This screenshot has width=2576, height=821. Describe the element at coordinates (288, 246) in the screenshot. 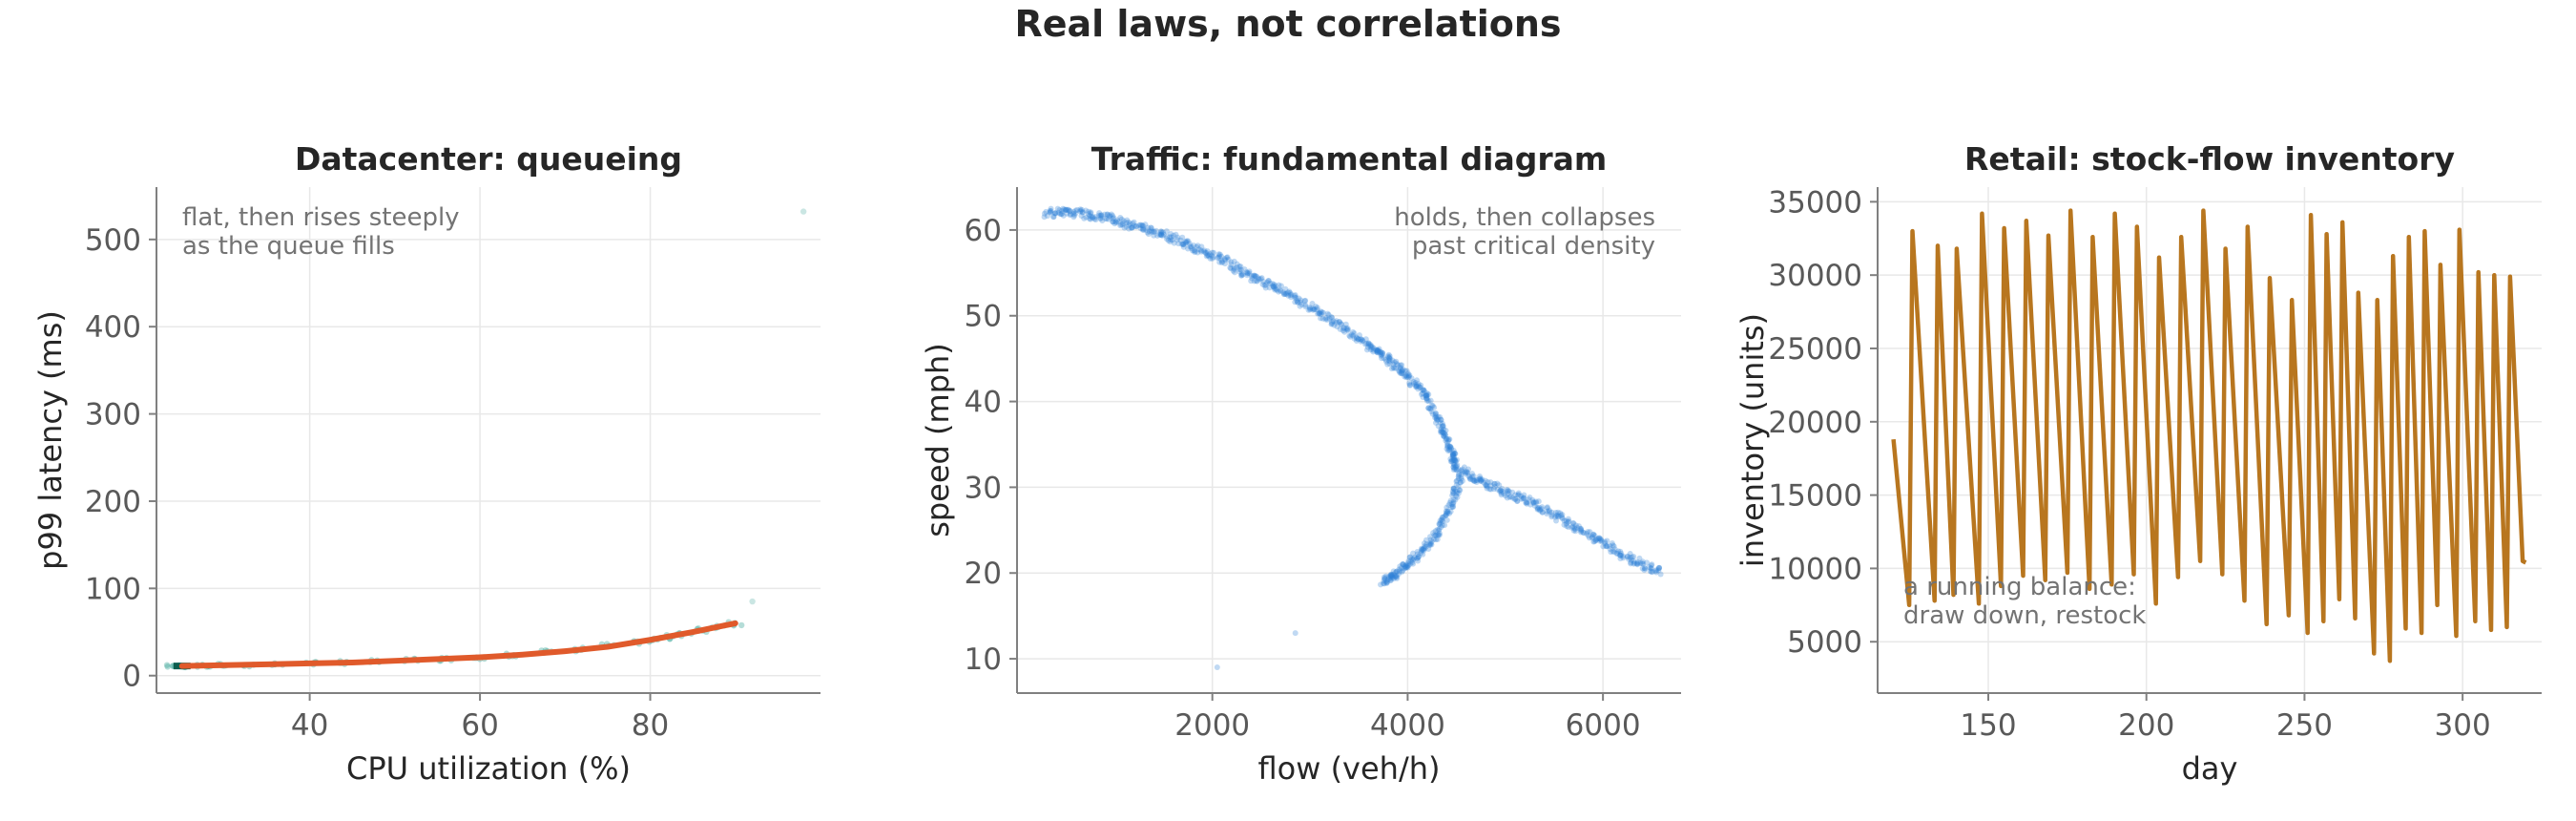

I see `annotation-line: as the queue fills` at that location.